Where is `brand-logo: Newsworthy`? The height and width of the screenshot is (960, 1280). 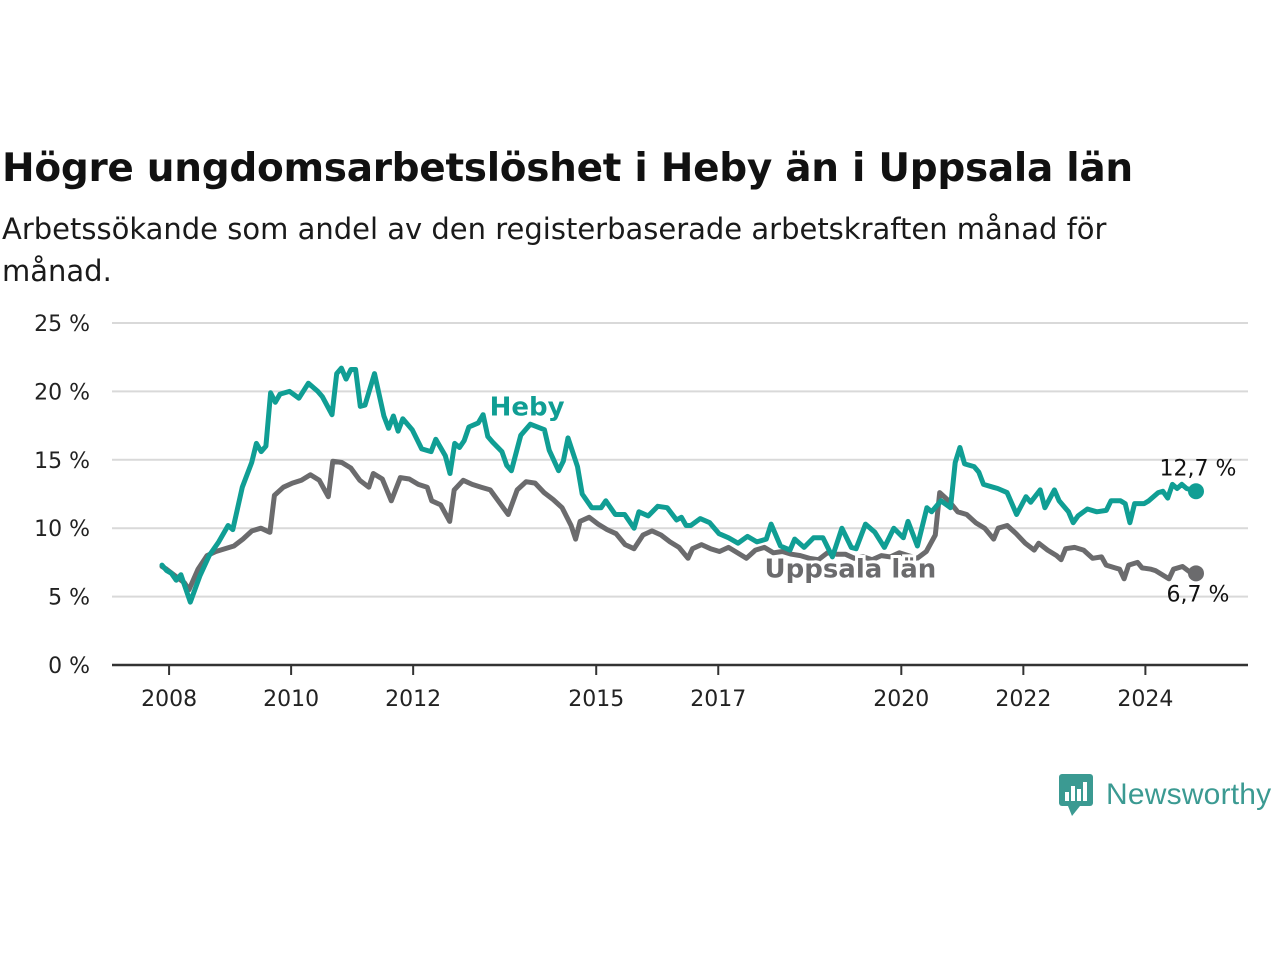
brand-logo: Newsworthy is located at coordinates (1164, 795).